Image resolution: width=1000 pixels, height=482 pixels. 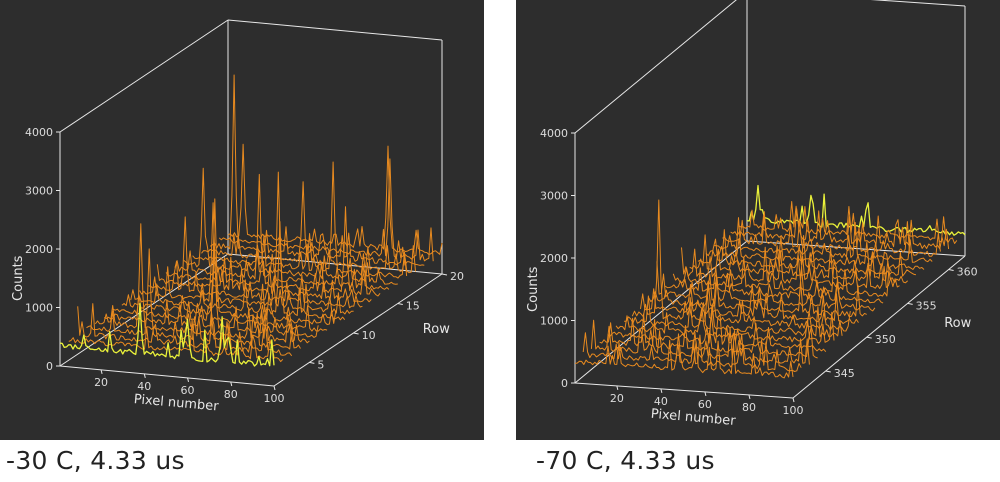 What do you see at coordinates (369, 335) in the screenshot?
I see `row-tick-label: 10` at bounding box center [369, 335].